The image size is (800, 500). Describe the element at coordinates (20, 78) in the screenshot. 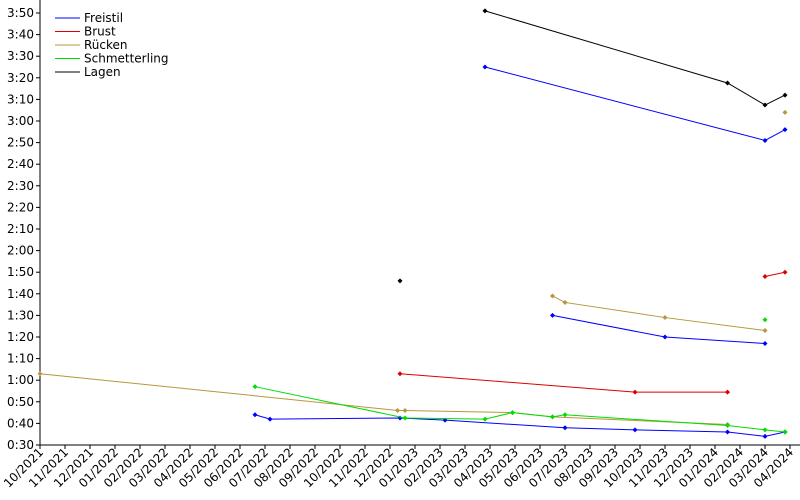

I see `y-tick-label: 3:20` at that location.